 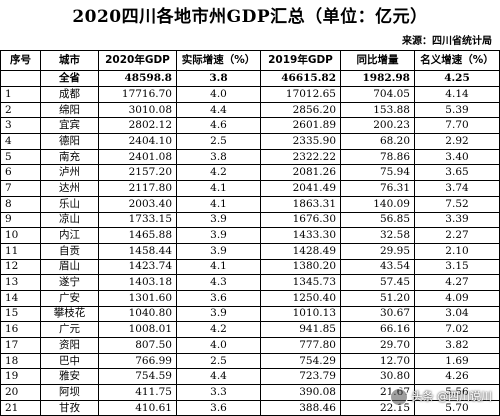 I want to click on table-row: 18 巴中 766.99 2.5 754.29 12.70 1.69, so click(x=250, y=361).